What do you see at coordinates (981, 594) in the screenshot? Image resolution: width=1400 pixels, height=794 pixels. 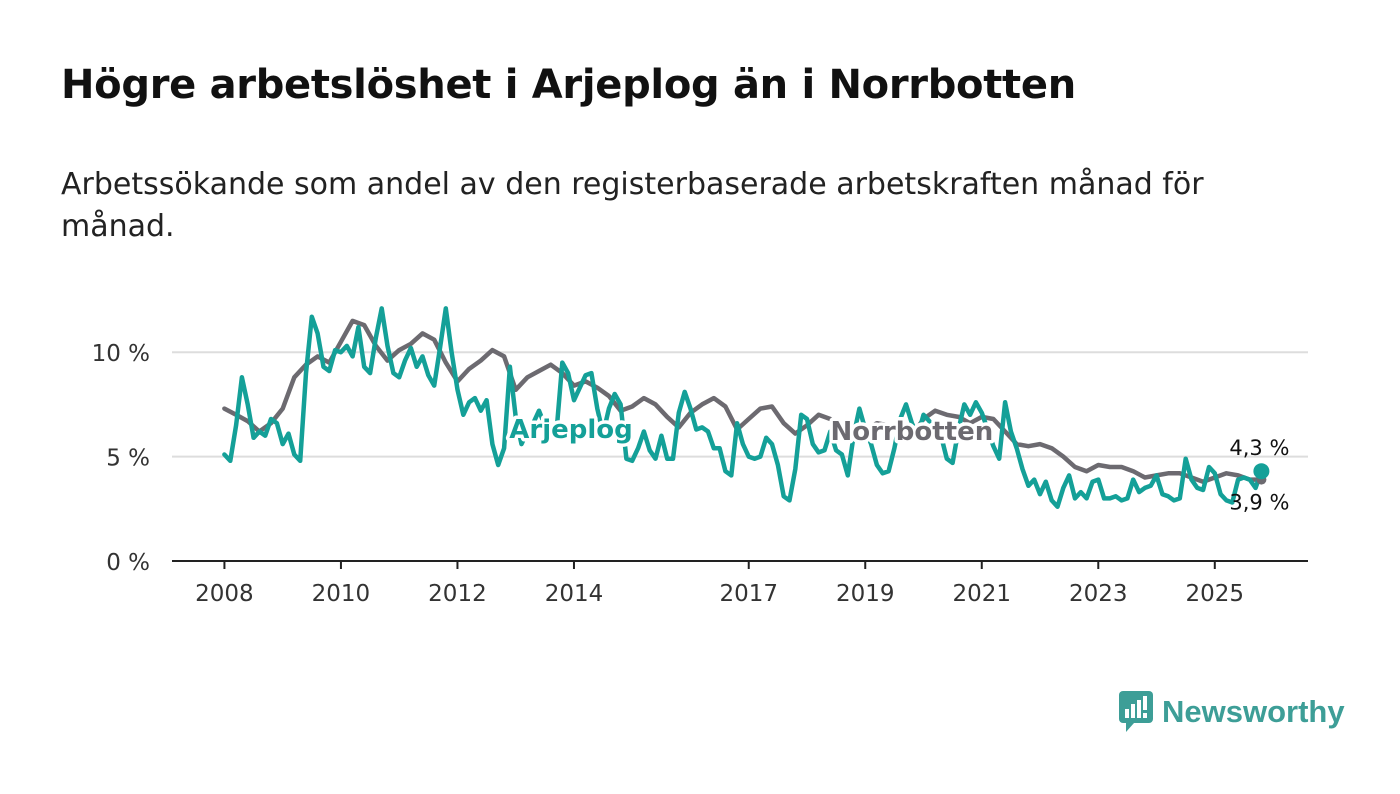 I see `x-tick-label: 2021` at bounding box center [981, 594].